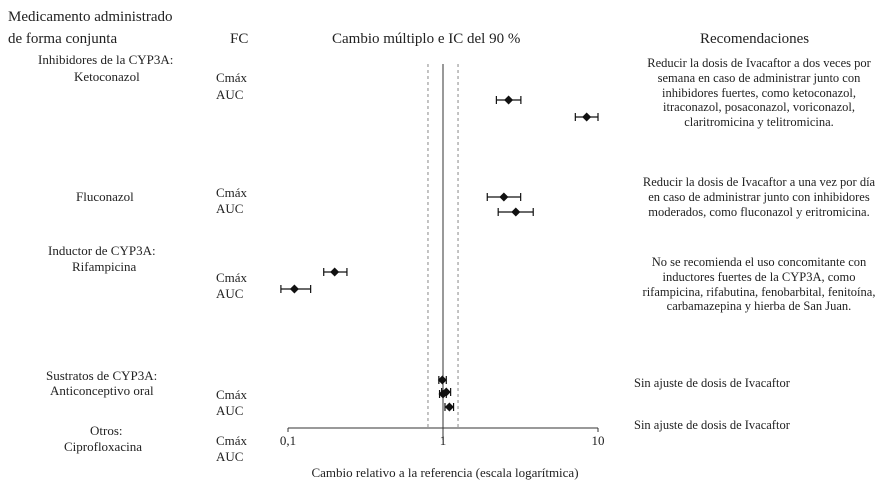  What do you see at coordinates (107, 76) in the screenshot?
I see `drug-ketoconazol: Ketoconazol` at bounding box center [107, 76].